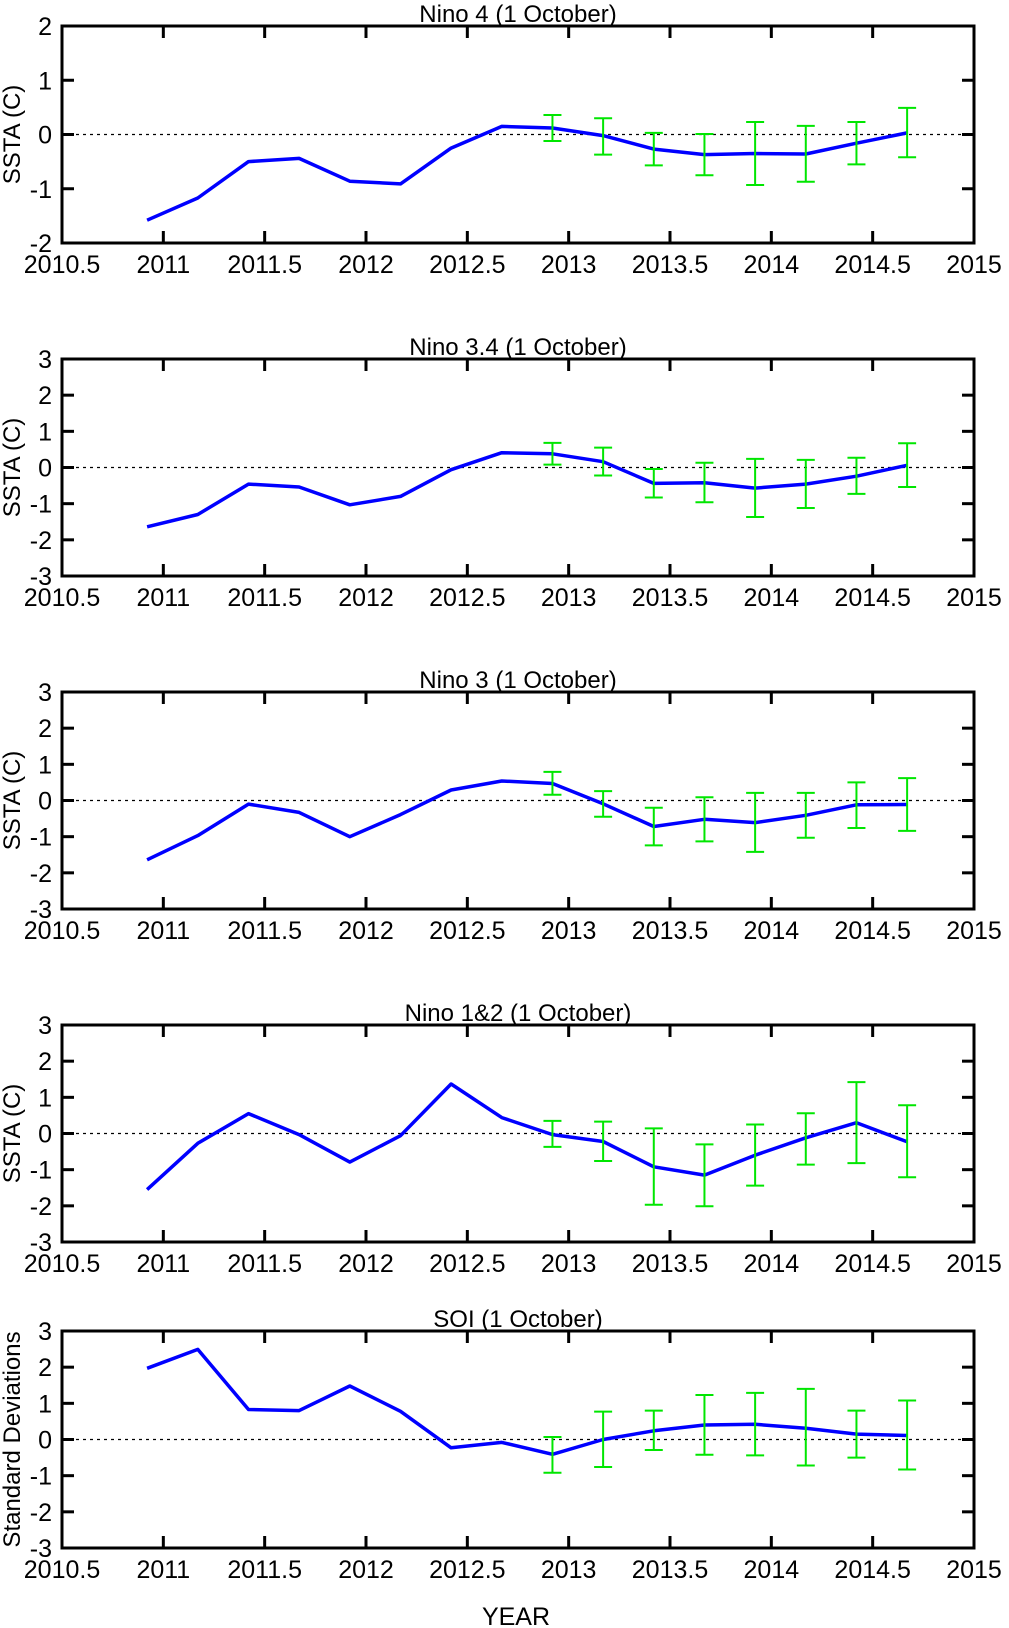 This screenshot has width=1009, height=1628. Describe the element at coordinates (517, 347) in the screenshot. I see `chart-title: Nino 3.4 (1 October)` at that location.